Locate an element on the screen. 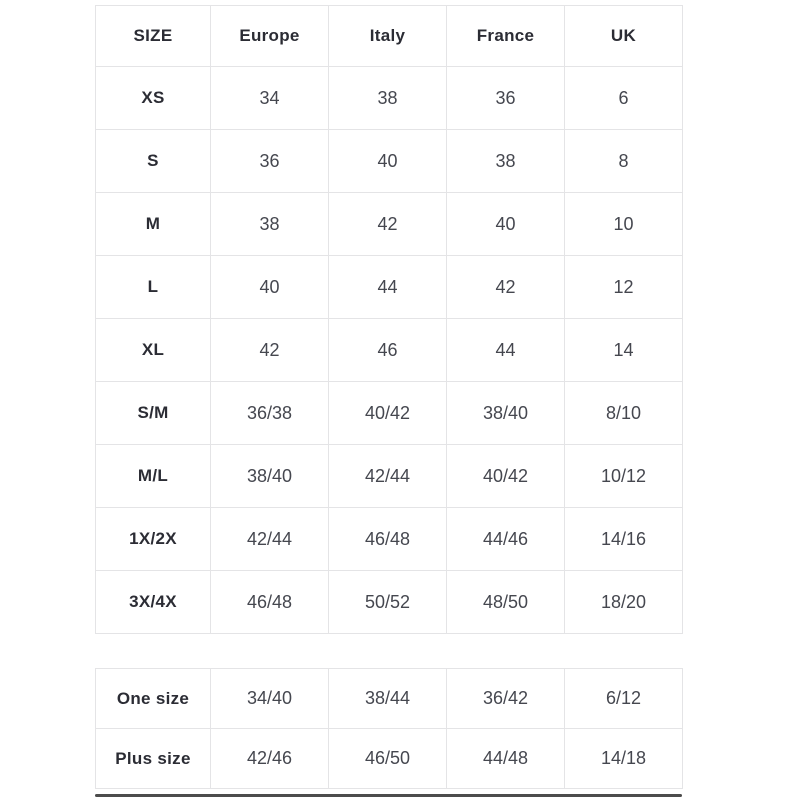 This screenshot has width=800, height=800. horizontal-scrollbar is located at coordinates (388, 795).